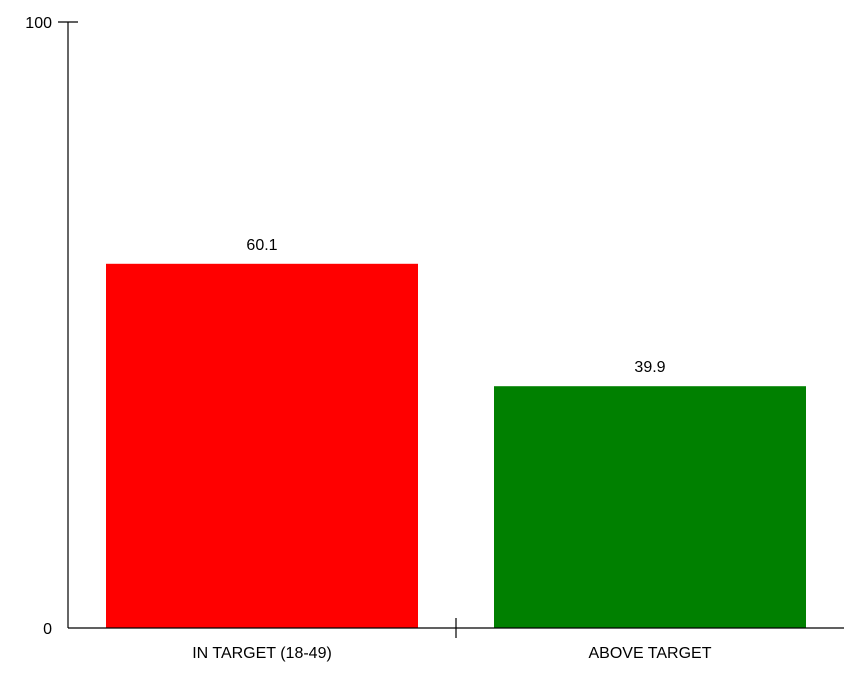 The width and height of the screenshot is (844, 675). What do you see at coordinates (650, 507) in the screenshot?
I see `bar` at bounding box center [650, 507].